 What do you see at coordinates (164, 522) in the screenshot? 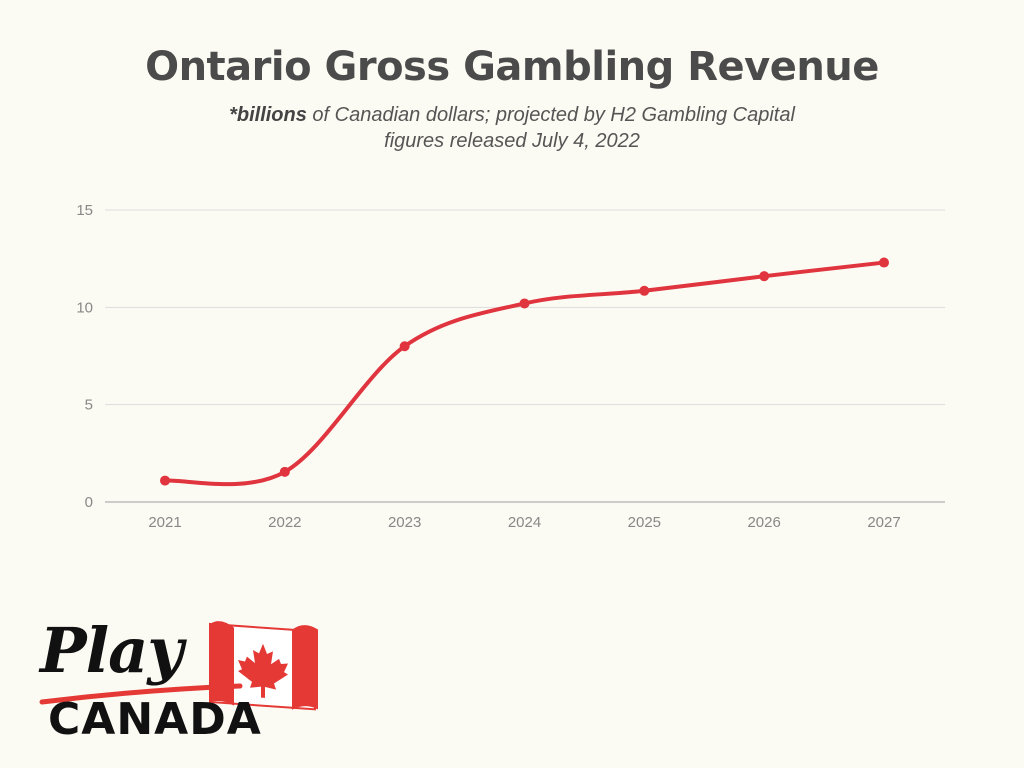
I see `x-tick-label: 2021` at bounding box center [164, 522].